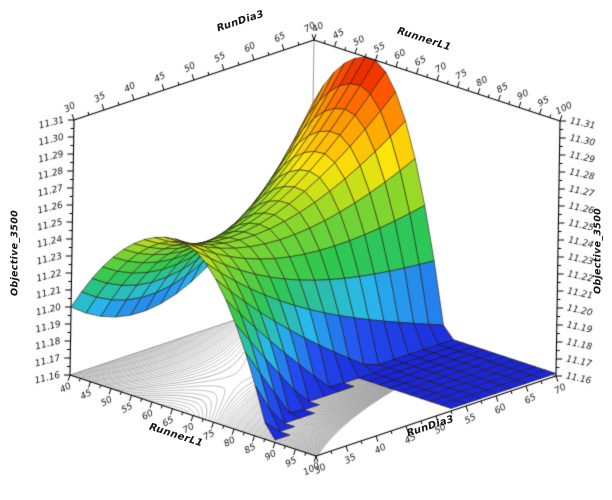  Describe the element at coordinates (598, 251) in the screenshot. I see `z-axis-title-right: Objective_3500` at that location.